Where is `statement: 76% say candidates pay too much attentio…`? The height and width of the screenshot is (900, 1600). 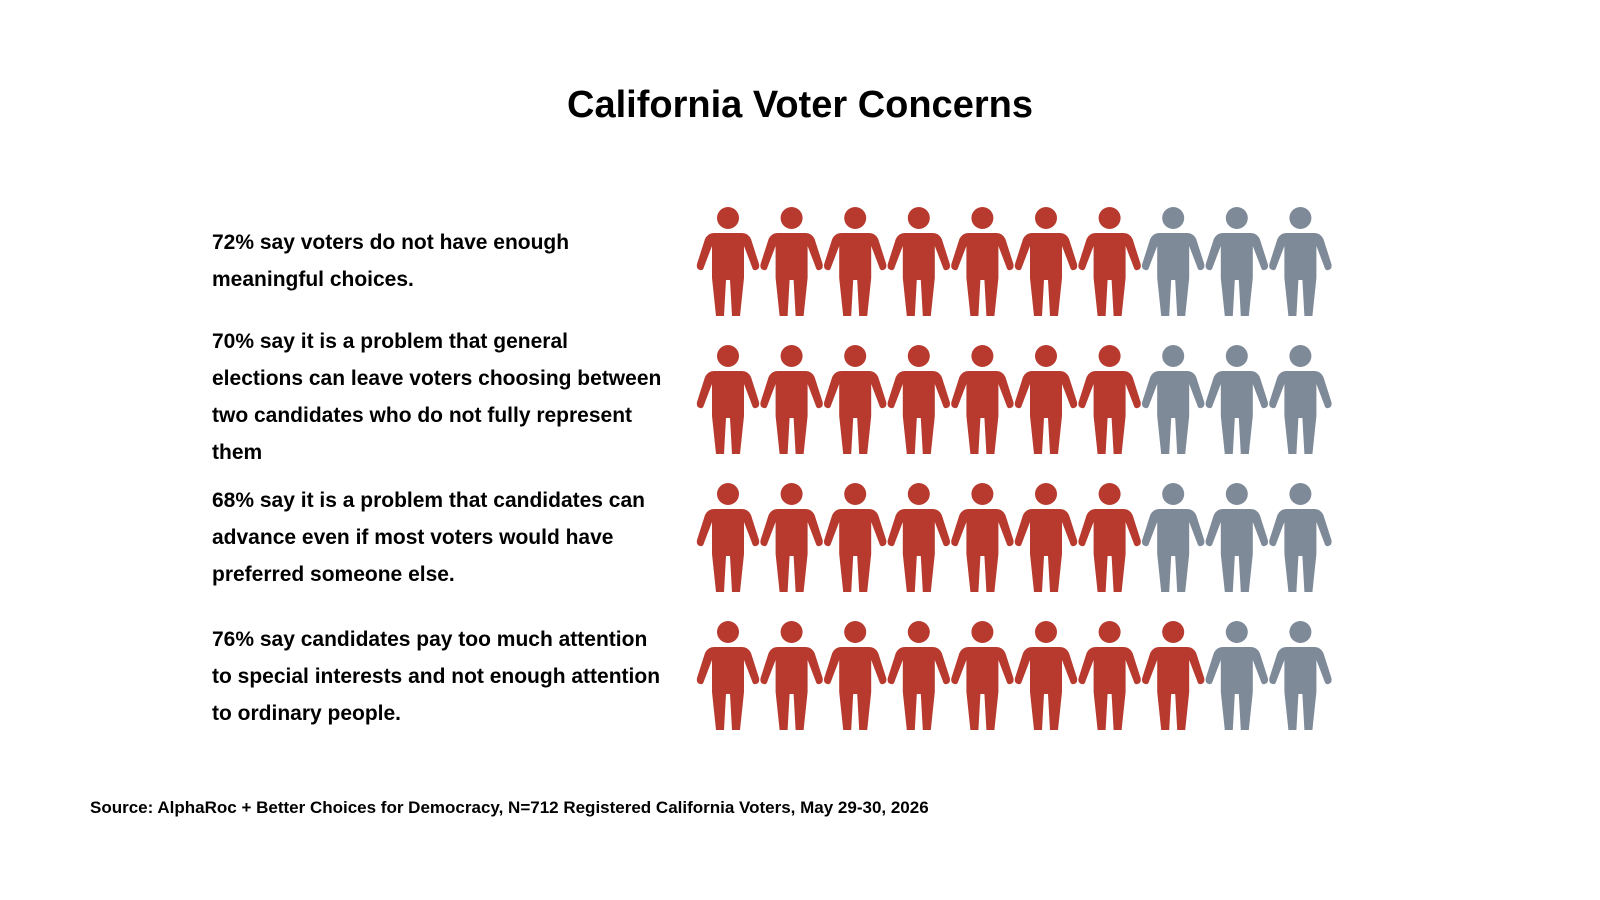
statement: 76% say candidates pay too much attentio… is located at coordinates (436, 676).